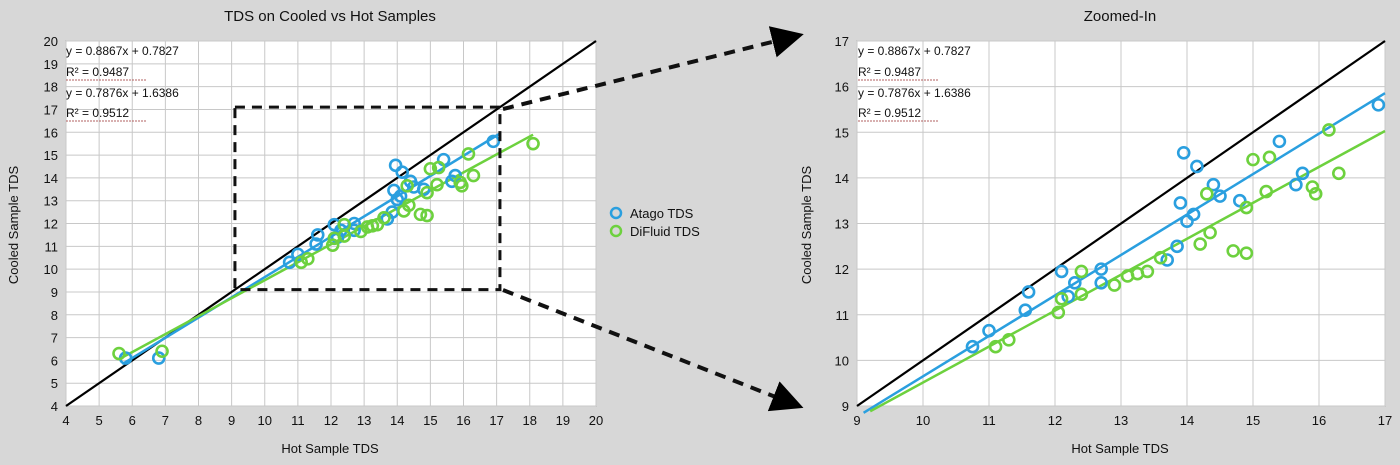  What do you see at coordinates (364, 420) in the screenshot?
I see `x-tick-label: 13` at bounding box center [364, 420].